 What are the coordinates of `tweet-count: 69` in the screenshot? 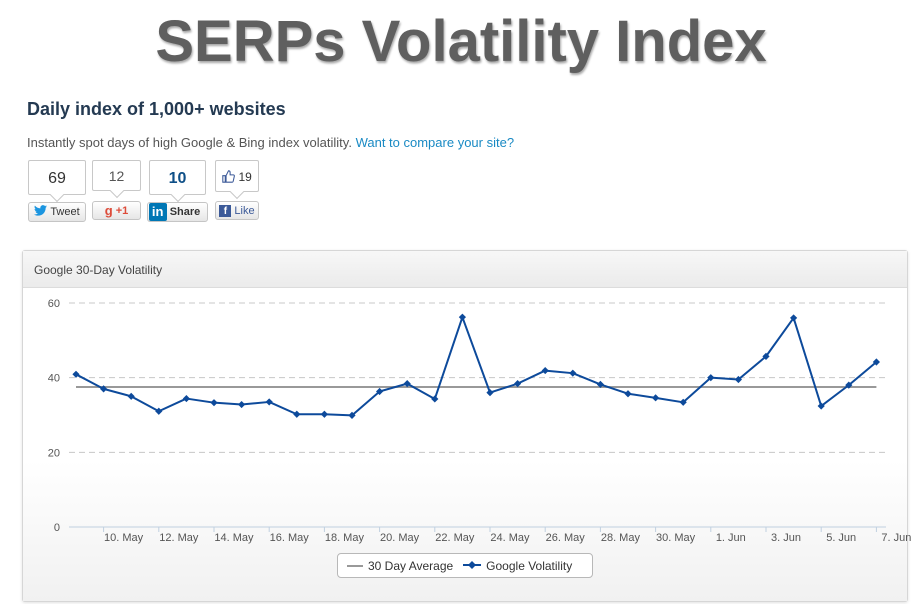 It's located at (57, 177).